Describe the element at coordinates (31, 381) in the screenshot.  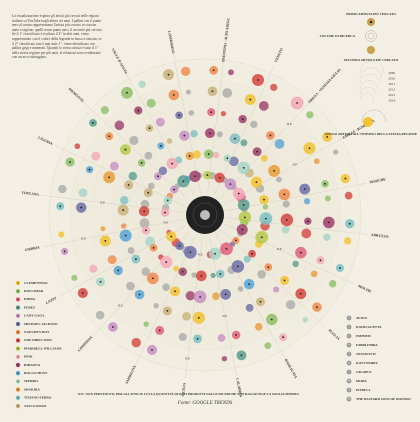
I see `legend-label: SFERRO` at that location.